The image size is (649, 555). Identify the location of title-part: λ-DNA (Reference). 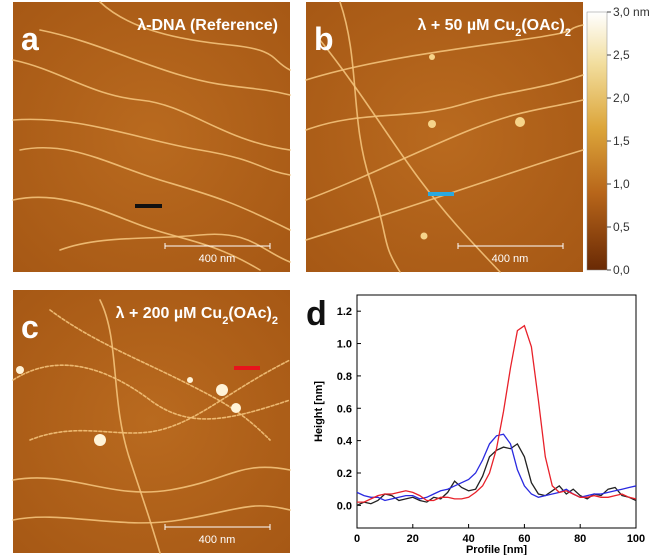
(207, 25).